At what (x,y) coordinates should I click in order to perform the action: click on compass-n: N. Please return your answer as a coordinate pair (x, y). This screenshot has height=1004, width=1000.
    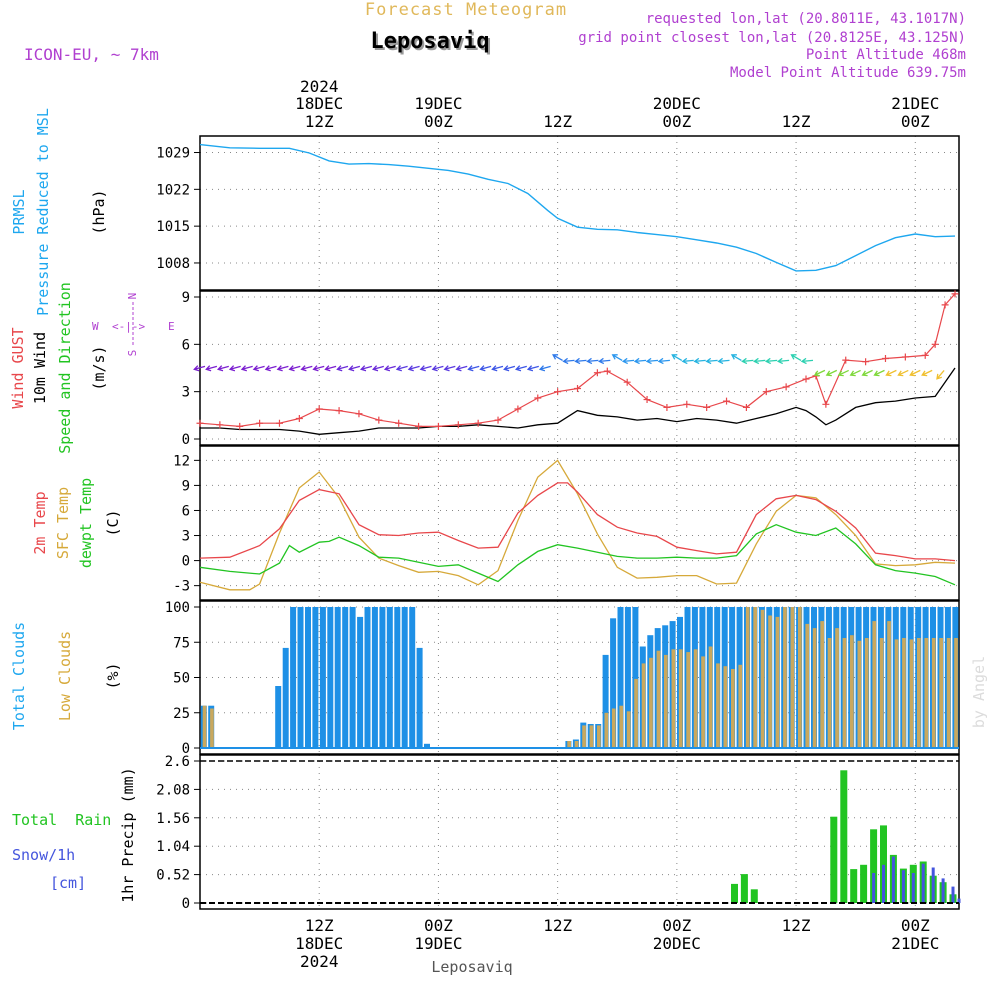
    Looking at the image, I should click on (132, 296).